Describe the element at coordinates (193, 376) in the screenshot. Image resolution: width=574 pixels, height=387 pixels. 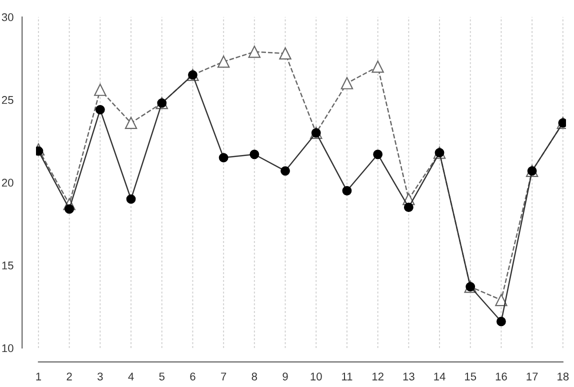
I see `x-tick-label: 6` at that location.